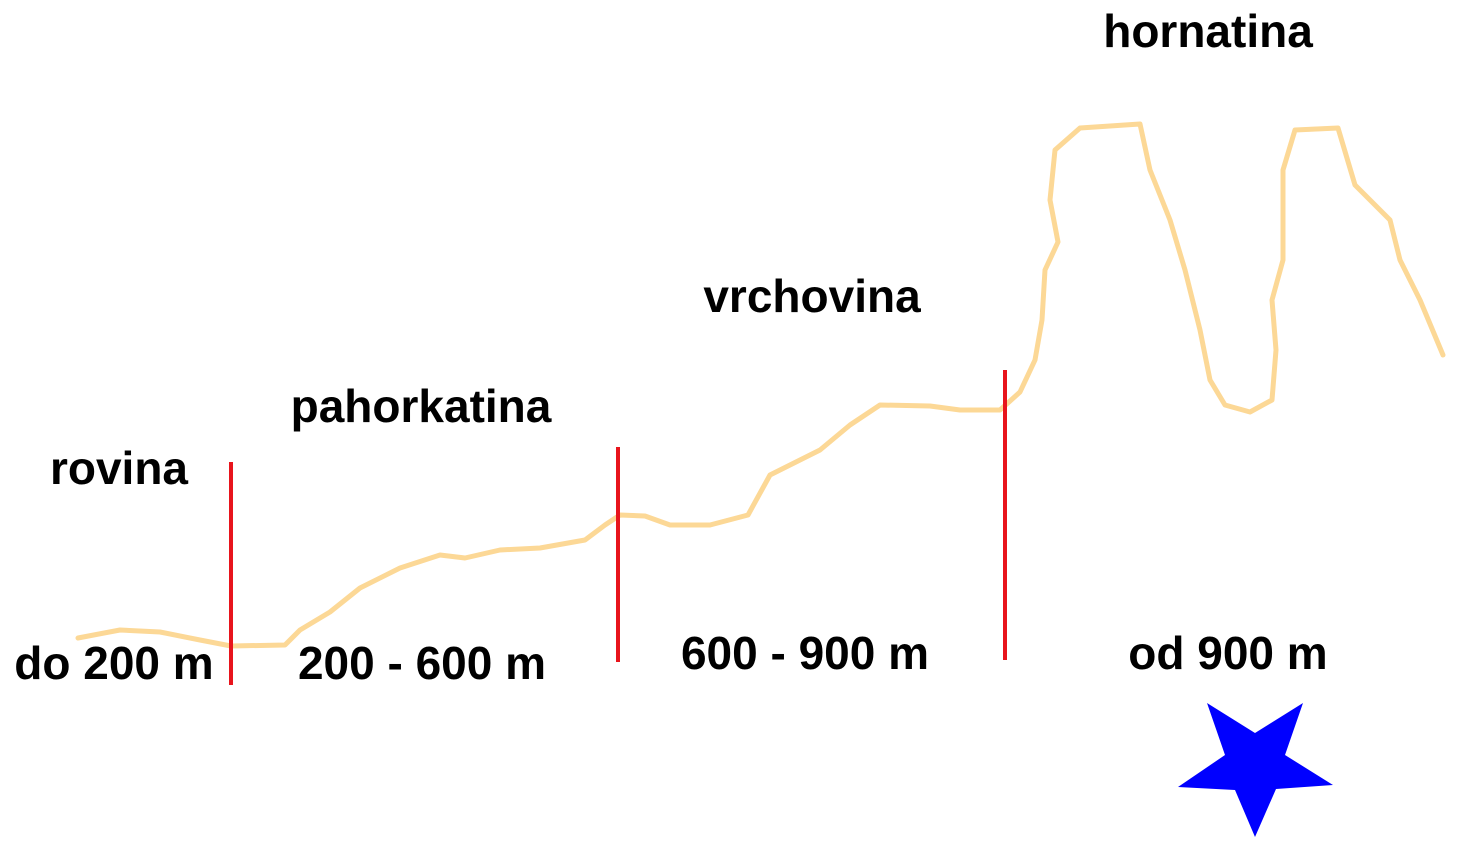  What do you see at coordinates (422, 663) in the screenshot?
I see `zone-range: 200 - 600 m` at bounding box center [422, 663].